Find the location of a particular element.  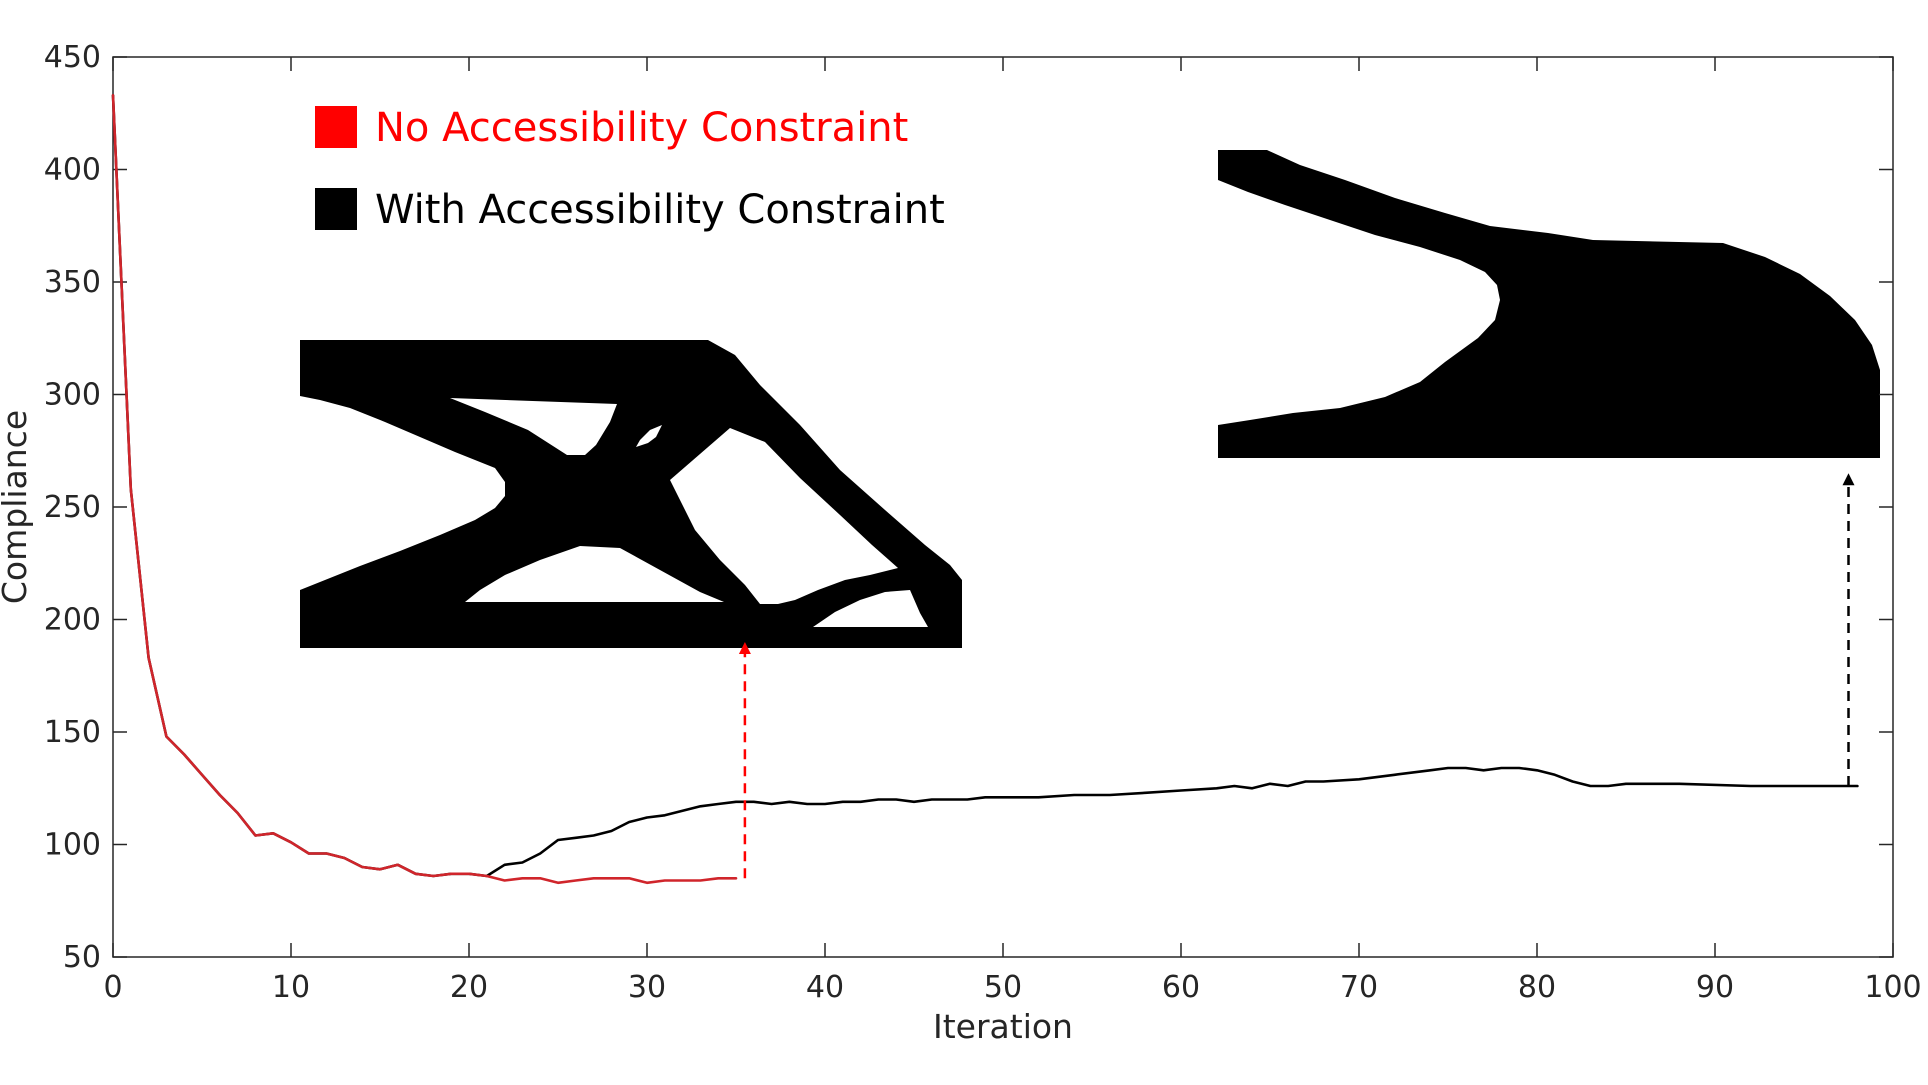

y-tick-label: 300 is located at coordinates (72, 395).